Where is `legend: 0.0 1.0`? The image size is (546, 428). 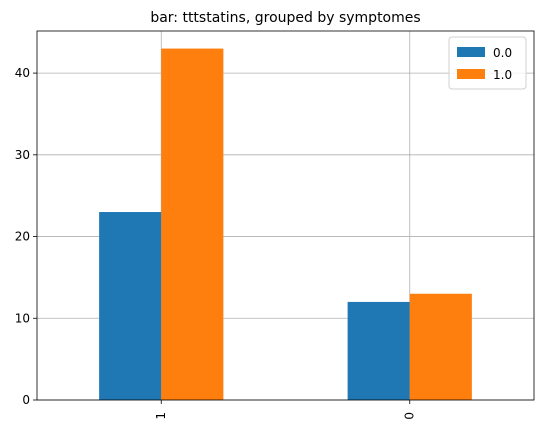
legend: 0.0 1.0 is located at coordinates (487, 63).